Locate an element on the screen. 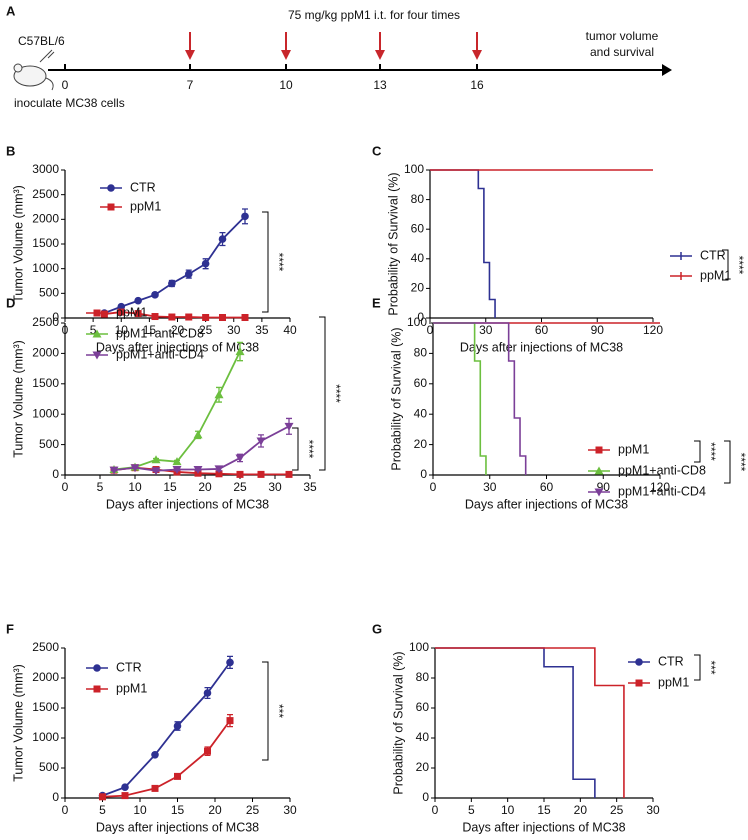  significance-label: *** is located at coordinates (711, 667).